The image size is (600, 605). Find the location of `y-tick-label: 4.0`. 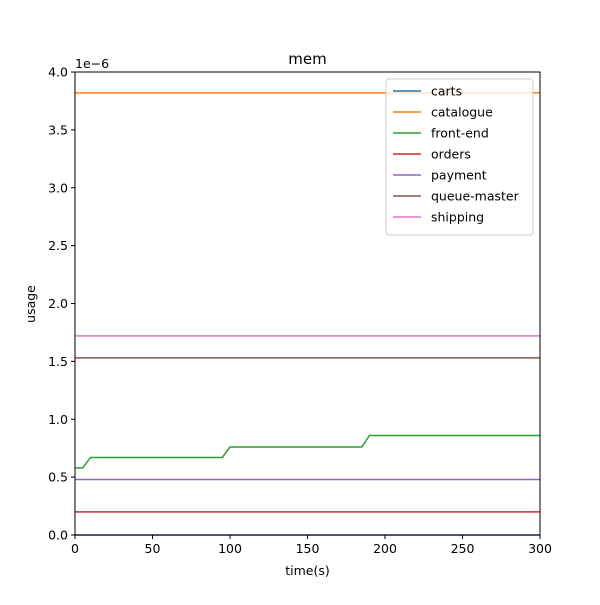

y-tick-label: 4.0 is located at coordinates (58, 72).